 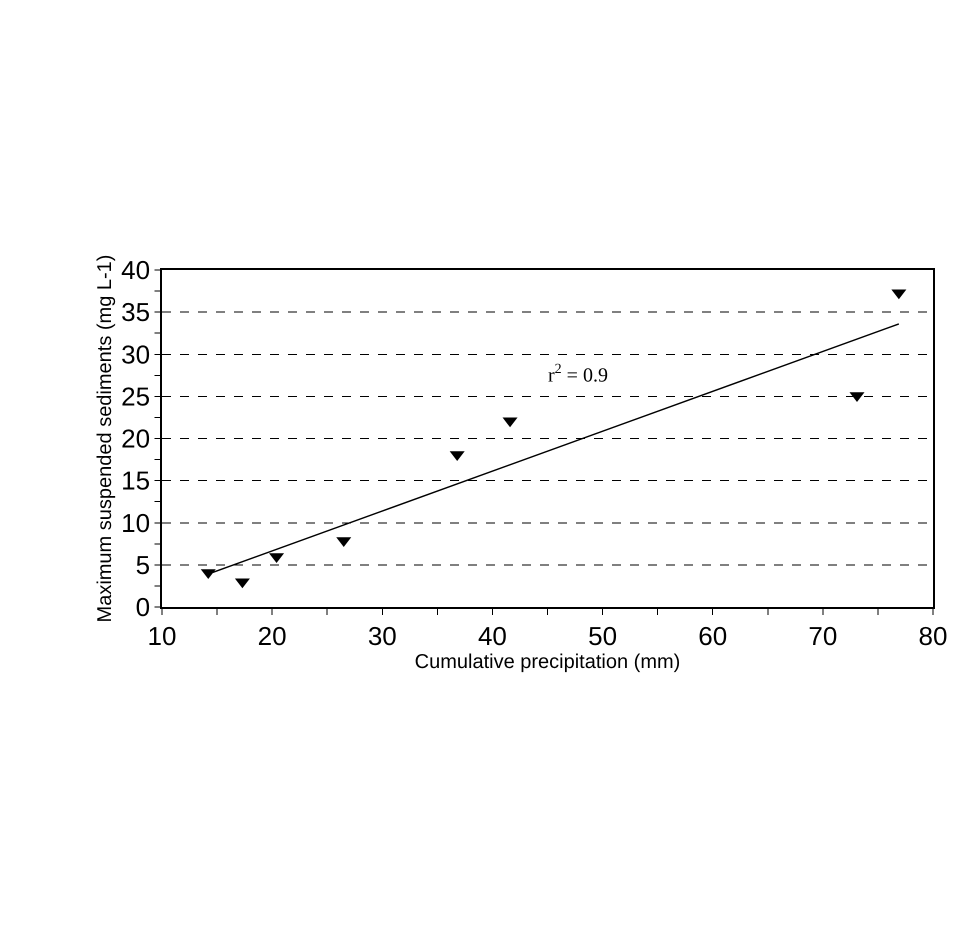 What do you see at coordinates (135, 396) in the screenshot?
I see `y-tick-label: 25` at bounding box center [135, 396].